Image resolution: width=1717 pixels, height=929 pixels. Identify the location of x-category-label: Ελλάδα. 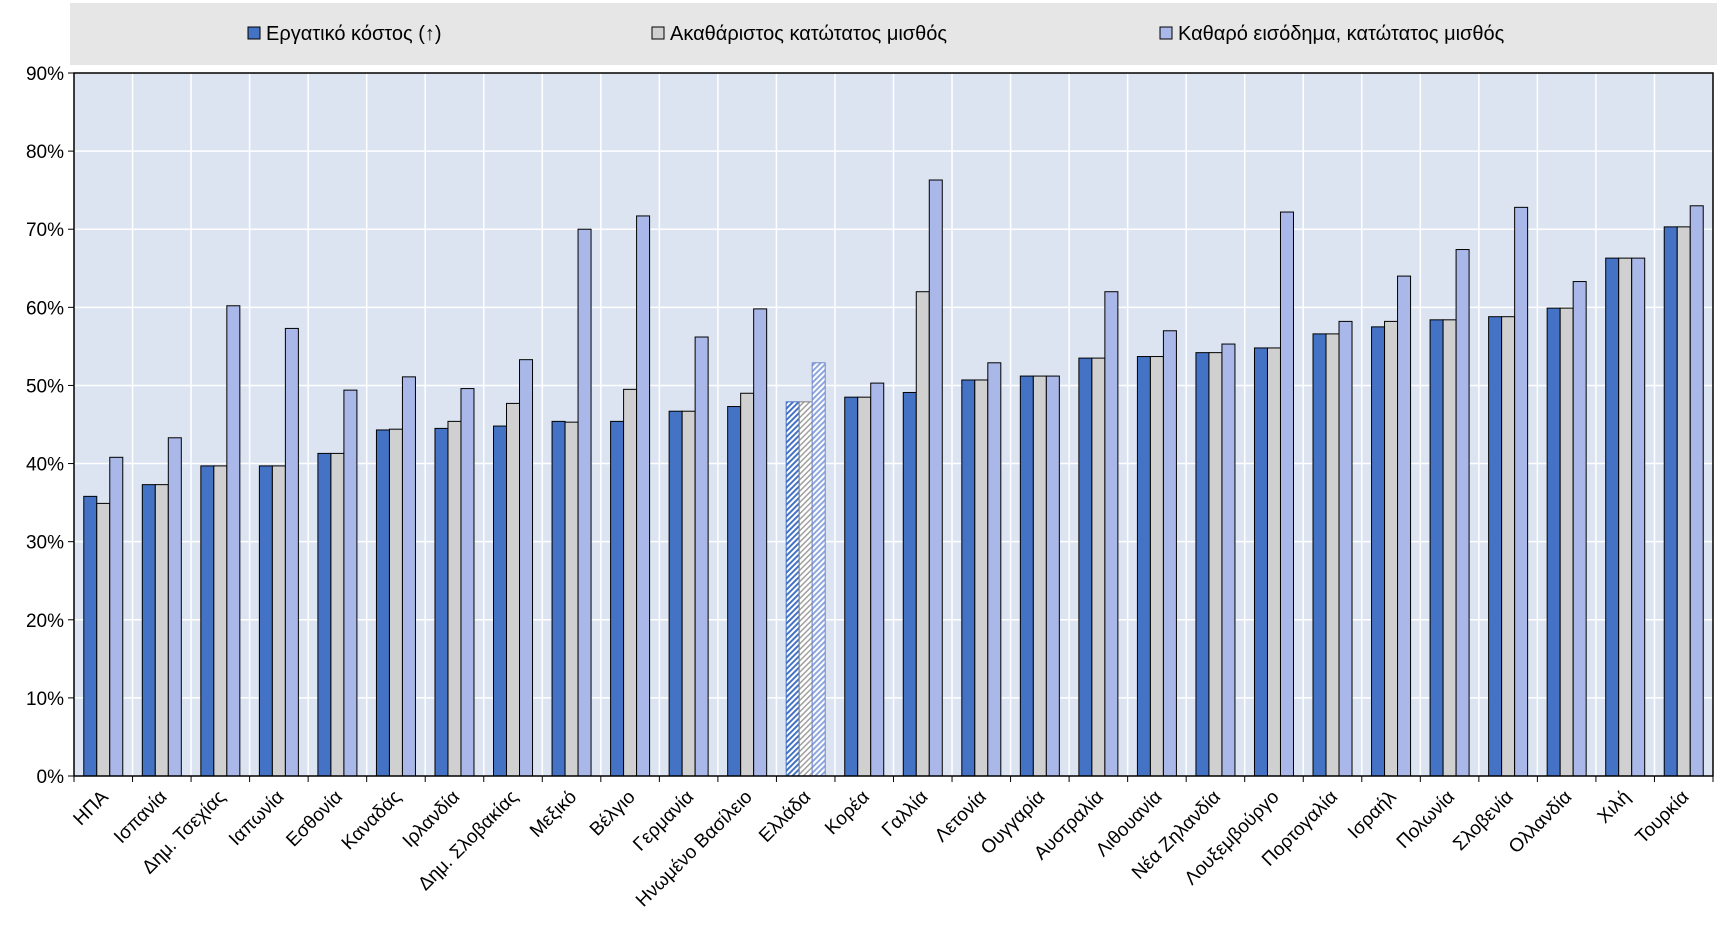
(785, 817).